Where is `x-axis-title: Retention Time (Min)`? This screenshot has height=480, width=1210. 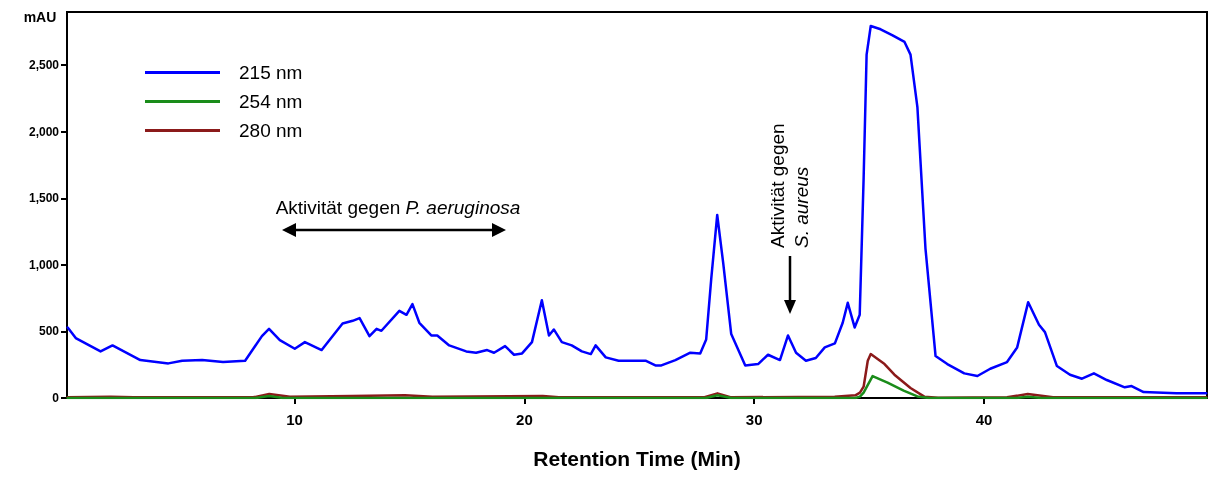
x-axis-title: Retention Time (Min) is located at coordinates (637, 458).